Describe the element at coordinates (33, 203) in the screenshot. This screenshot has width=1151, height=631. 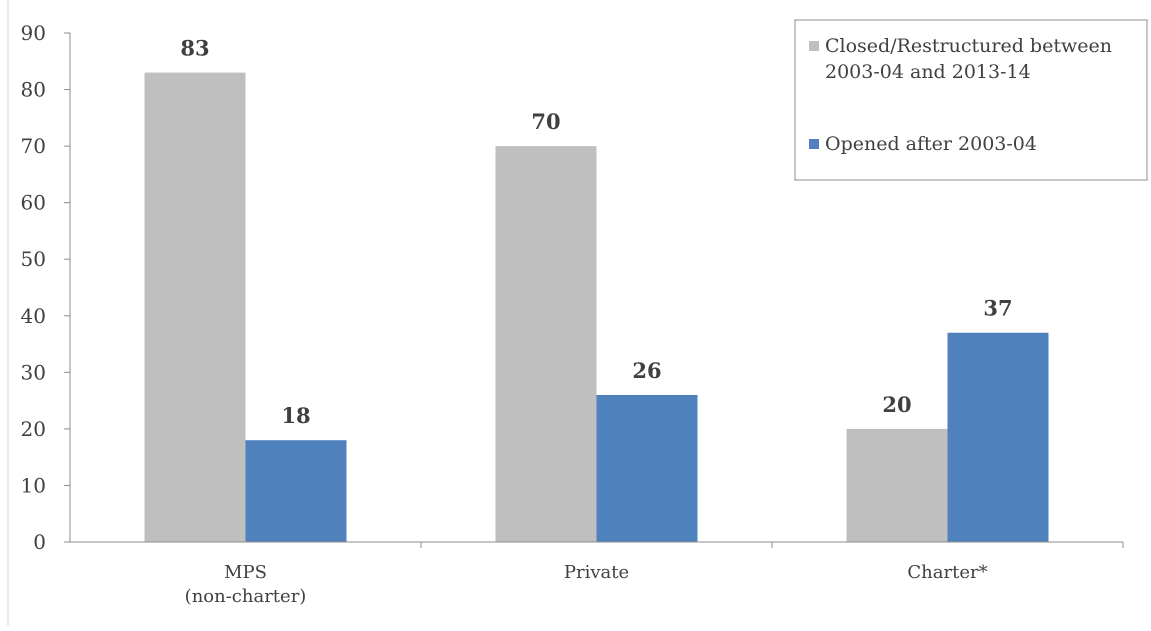
I see `y-tick-label: 60` at that location.